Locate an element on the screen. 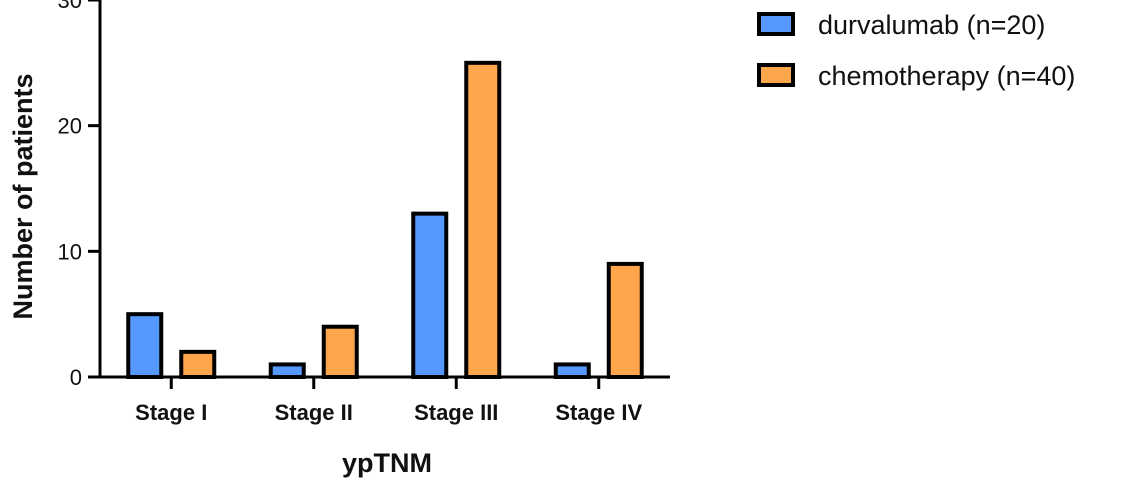 The image size is (1123, 480). x-ticks: Stage I Stage II Stage III Stage IV is located at coordinates (388, 401).